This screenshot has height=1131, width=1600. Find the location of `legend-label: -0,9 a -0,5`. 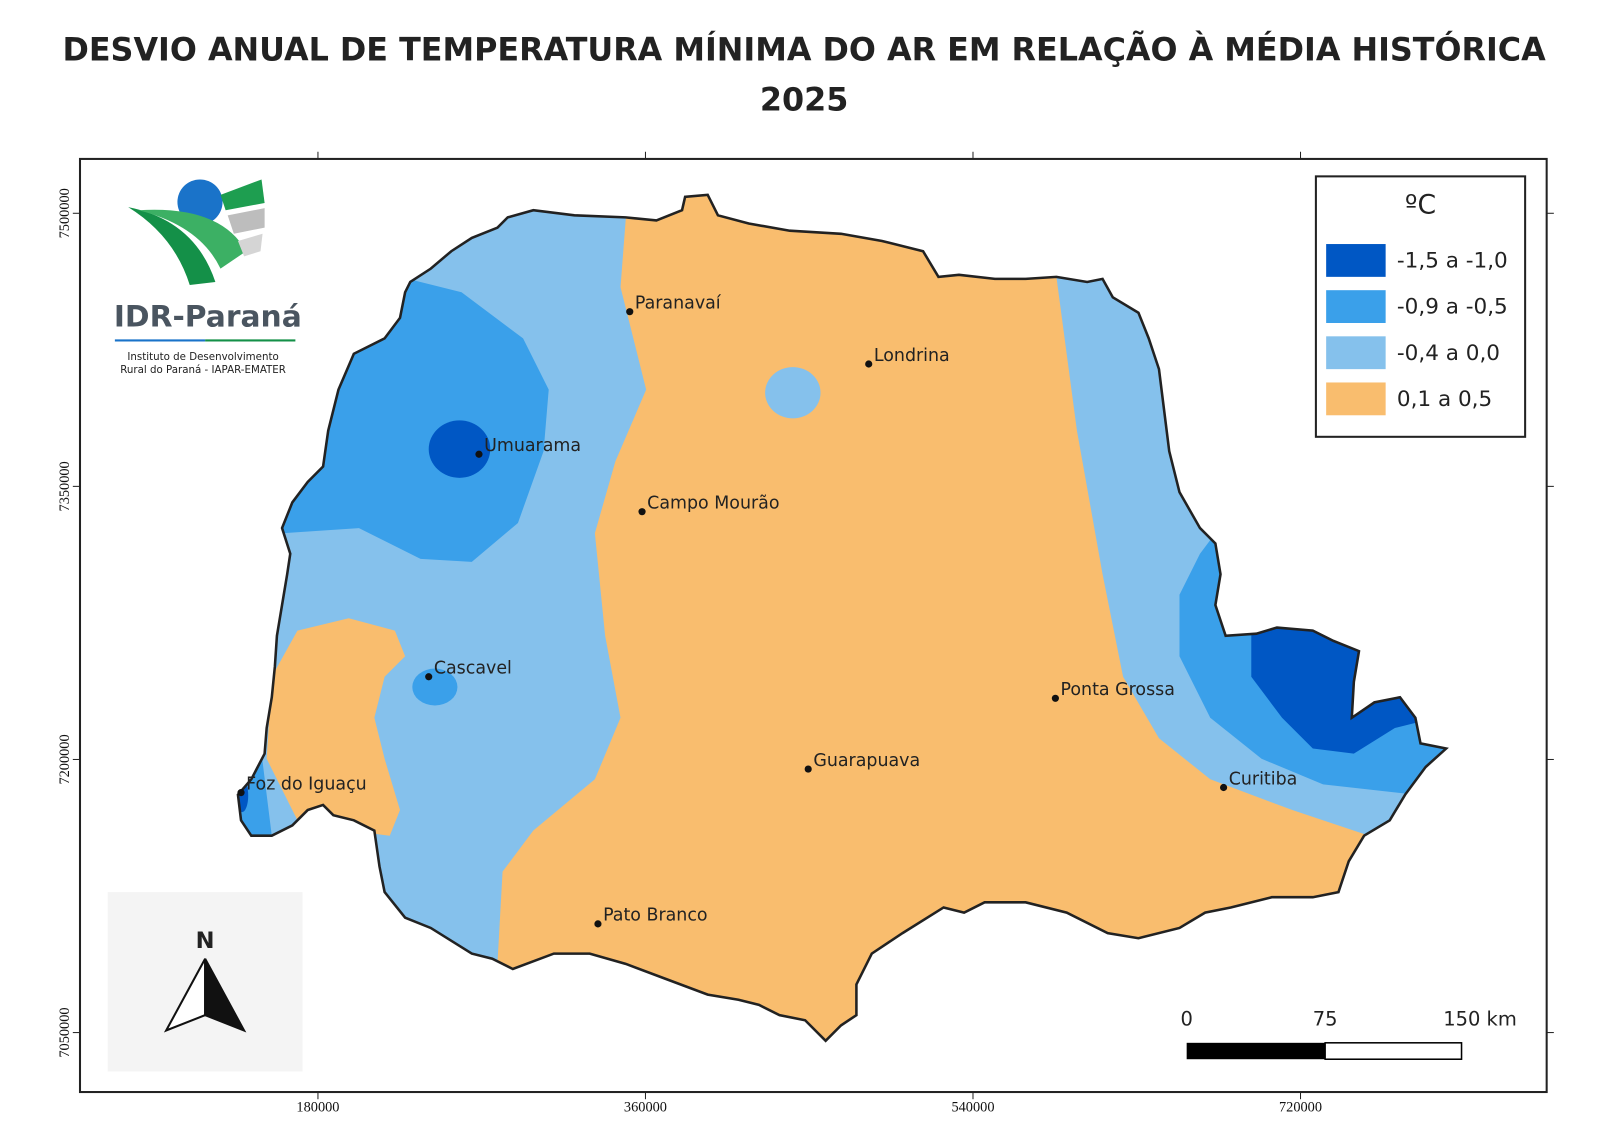

legend-label: -0,9 a -0,5 is located at coordinates (1452, 307).